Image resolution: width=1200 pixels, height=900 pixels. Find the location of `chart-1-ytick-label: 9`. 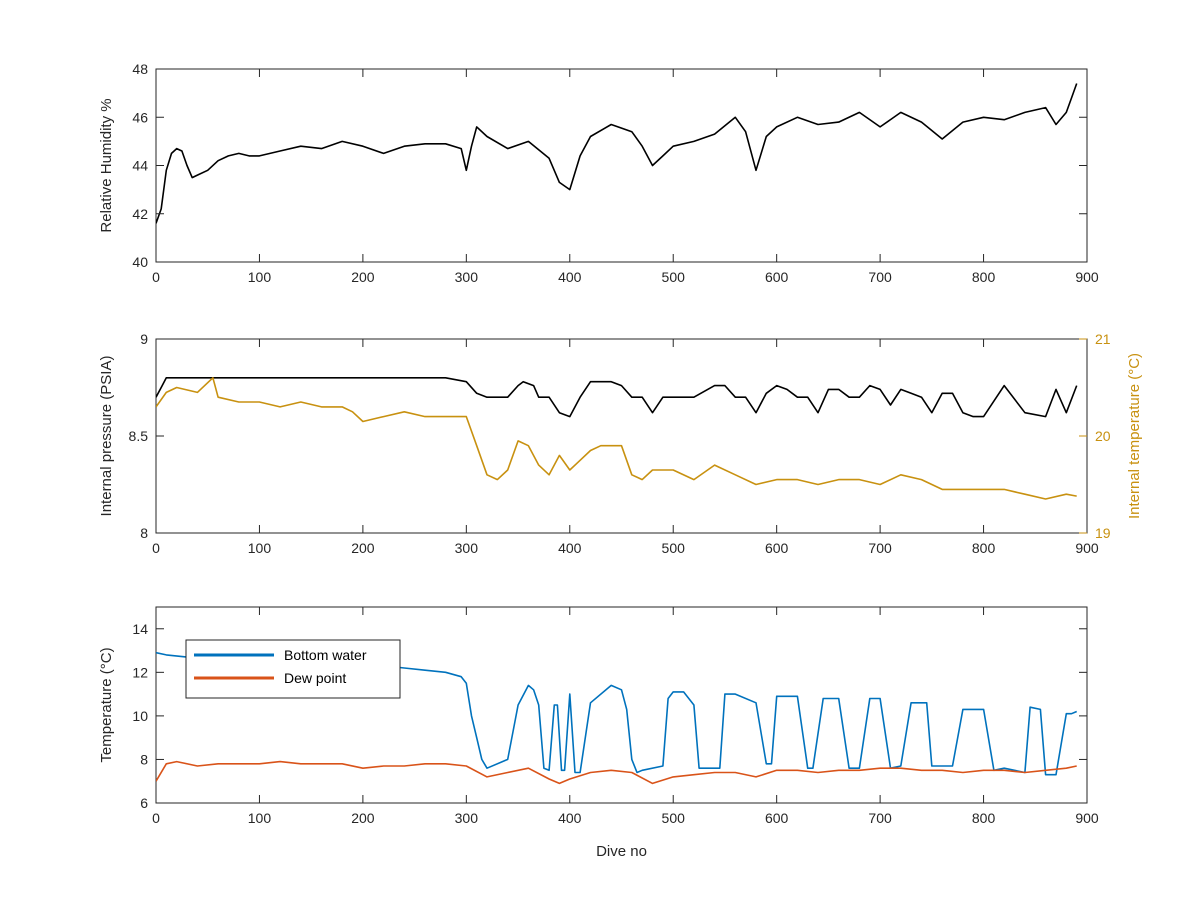

chart-1-ytick-label: 9 is located at coordinates (144, 339).